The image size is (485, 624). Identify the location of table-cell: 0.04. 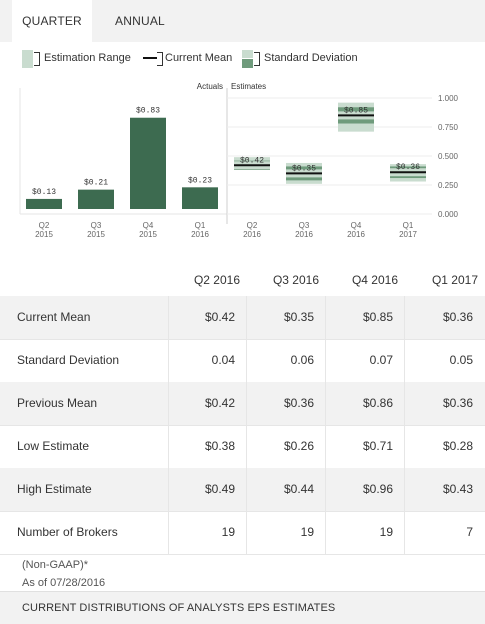
(204, 360).